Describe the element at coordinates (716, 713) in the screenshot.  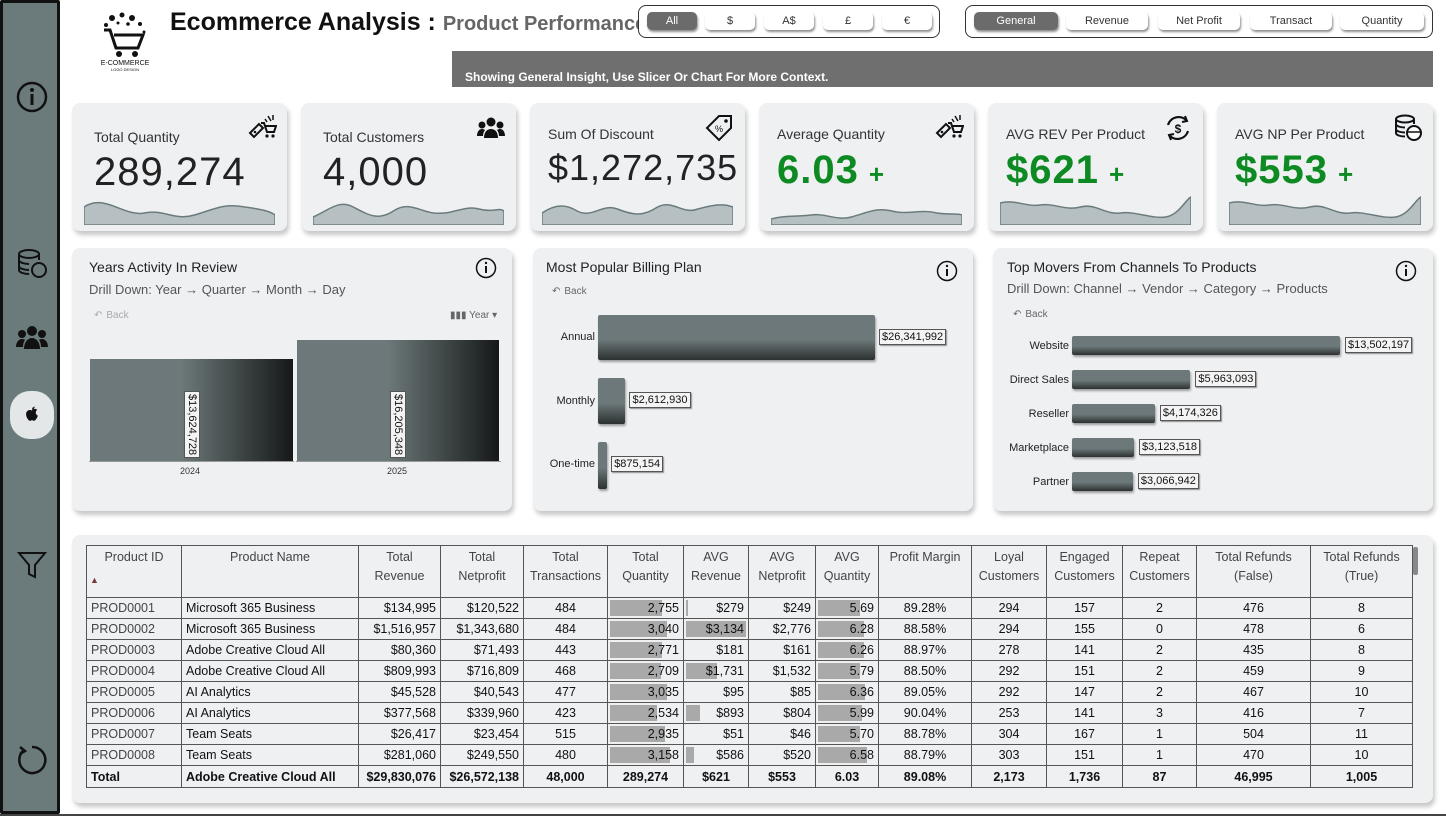
I see `table-cell: $893` at that location.